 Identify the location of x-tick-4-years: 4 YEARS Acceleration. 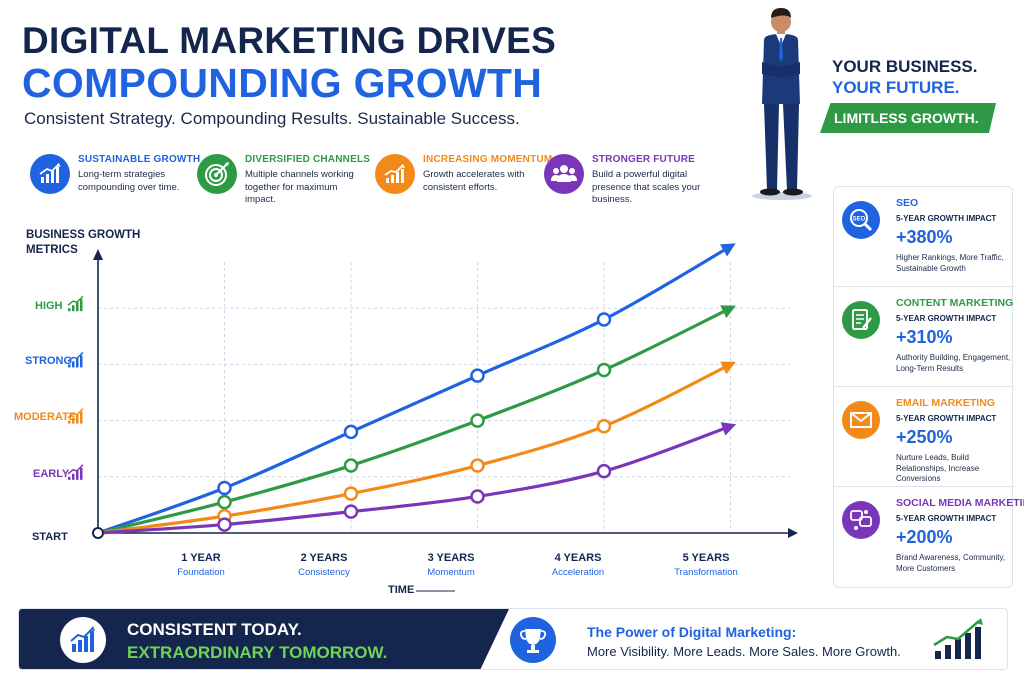
(578, 565).